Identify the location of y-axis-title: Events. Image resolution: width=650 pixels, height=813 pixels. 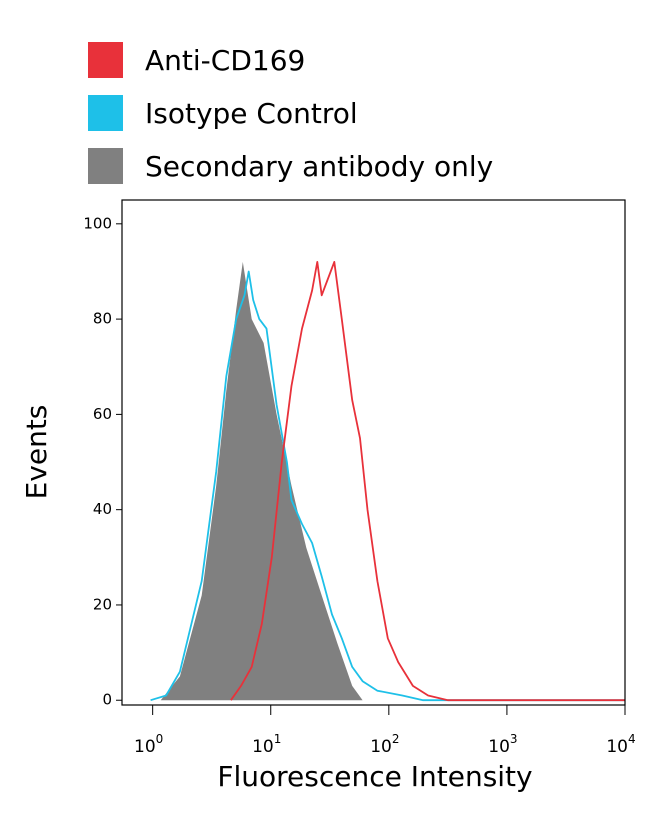
(36, 452).